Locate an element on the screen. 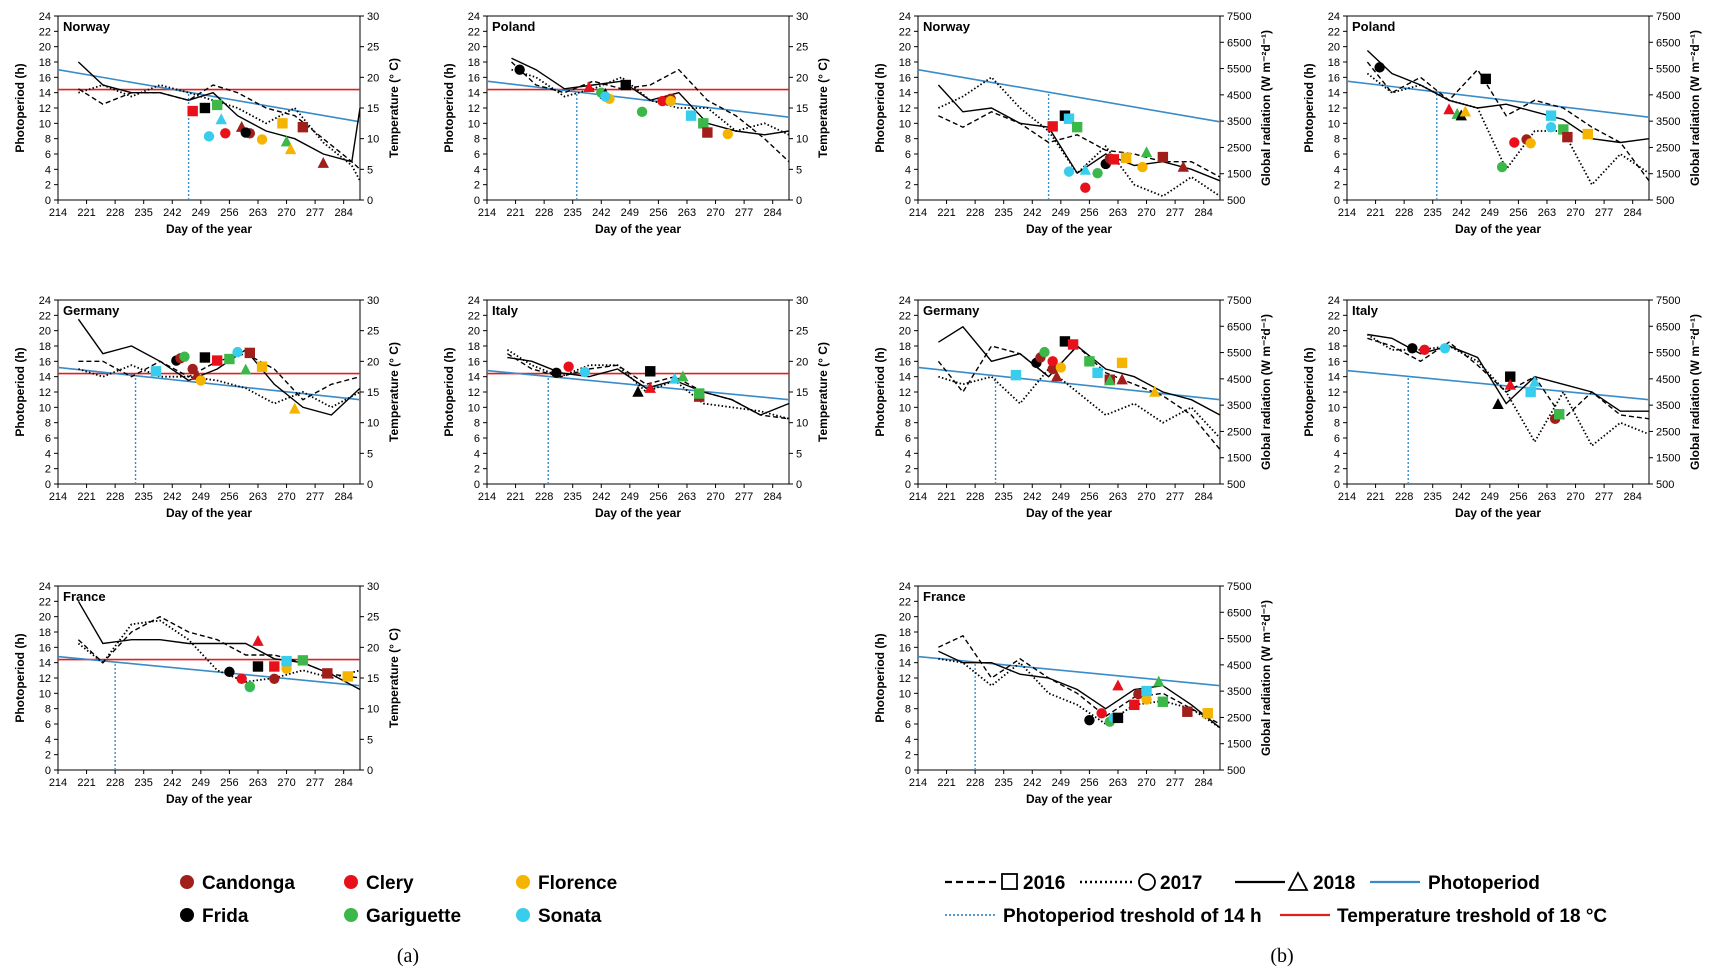 Image resolution: width=1712 pixels, height=972 pixels. marker-clery-2017 is located at coordinates (1052, 361).